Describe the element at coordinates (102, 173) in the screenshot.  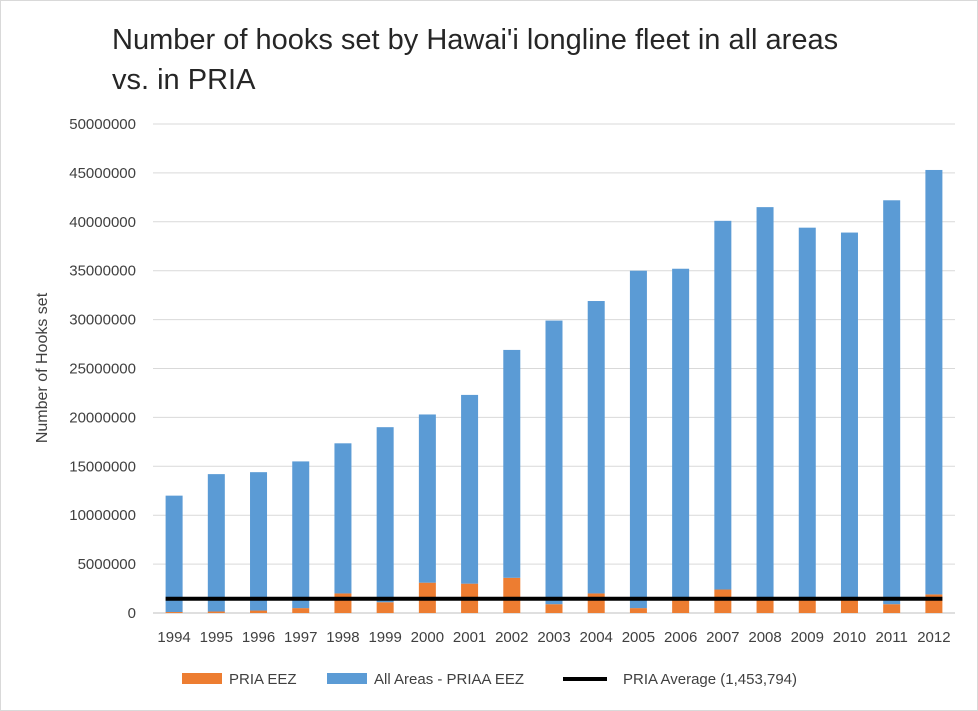
I see `y-tick-label: 45000000` at that location.